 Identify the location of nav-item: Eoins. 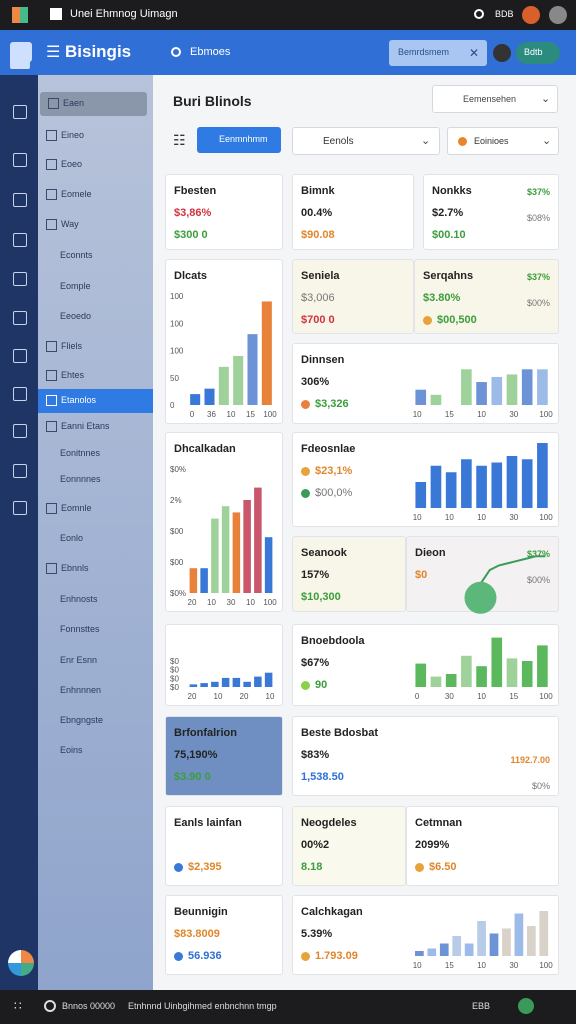
(91, 751).